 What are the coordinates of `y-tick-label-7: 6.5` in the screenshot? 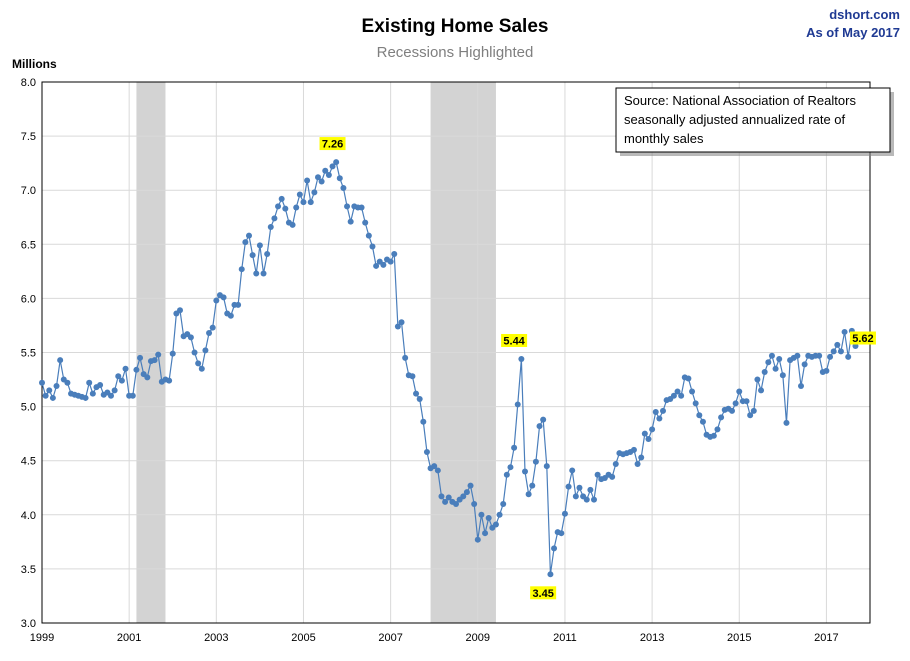 It's located at (28, 245).